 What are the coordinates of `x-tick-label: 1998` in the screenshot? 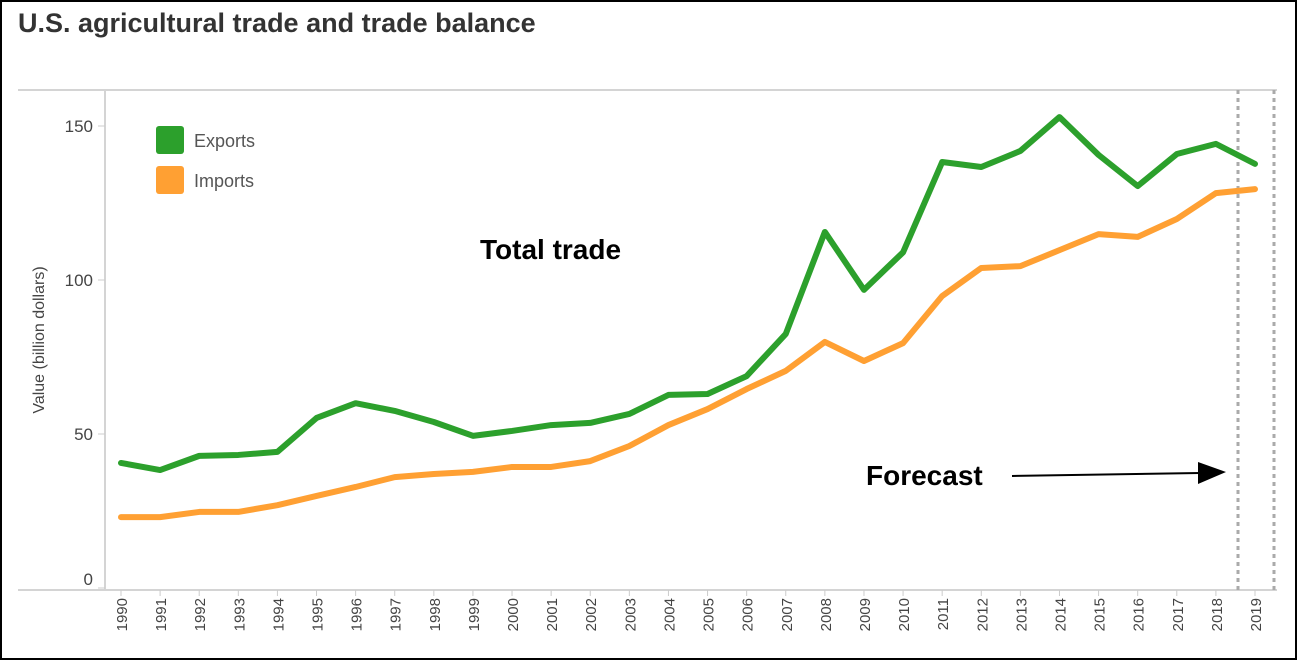 It's located at (435, 614).